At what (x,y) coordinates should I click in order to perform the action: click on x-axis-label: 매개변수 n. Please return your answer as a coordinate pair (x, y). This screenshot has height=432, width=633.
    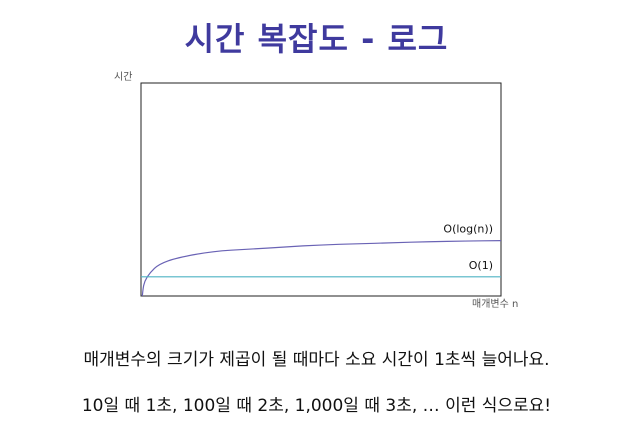
    Looking at the image, I should click on (495, 304).